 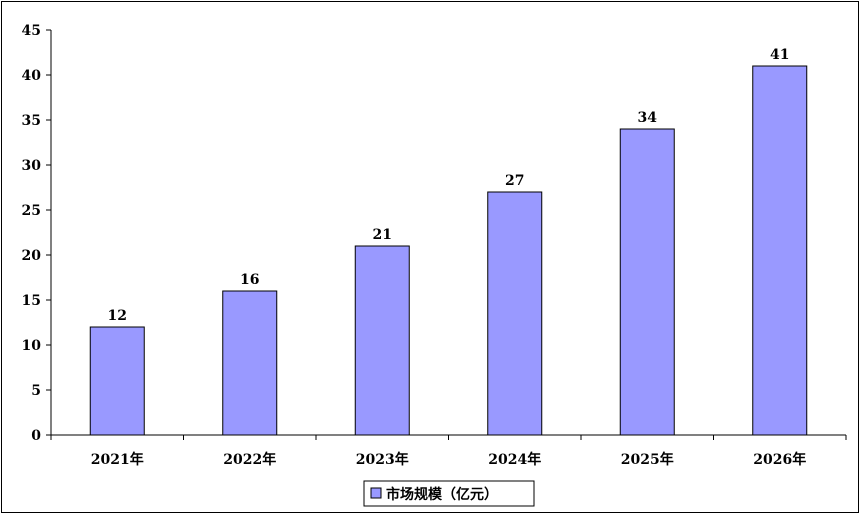 I want to click on x-tick-label: 2023年, so click(x=382, y=459).